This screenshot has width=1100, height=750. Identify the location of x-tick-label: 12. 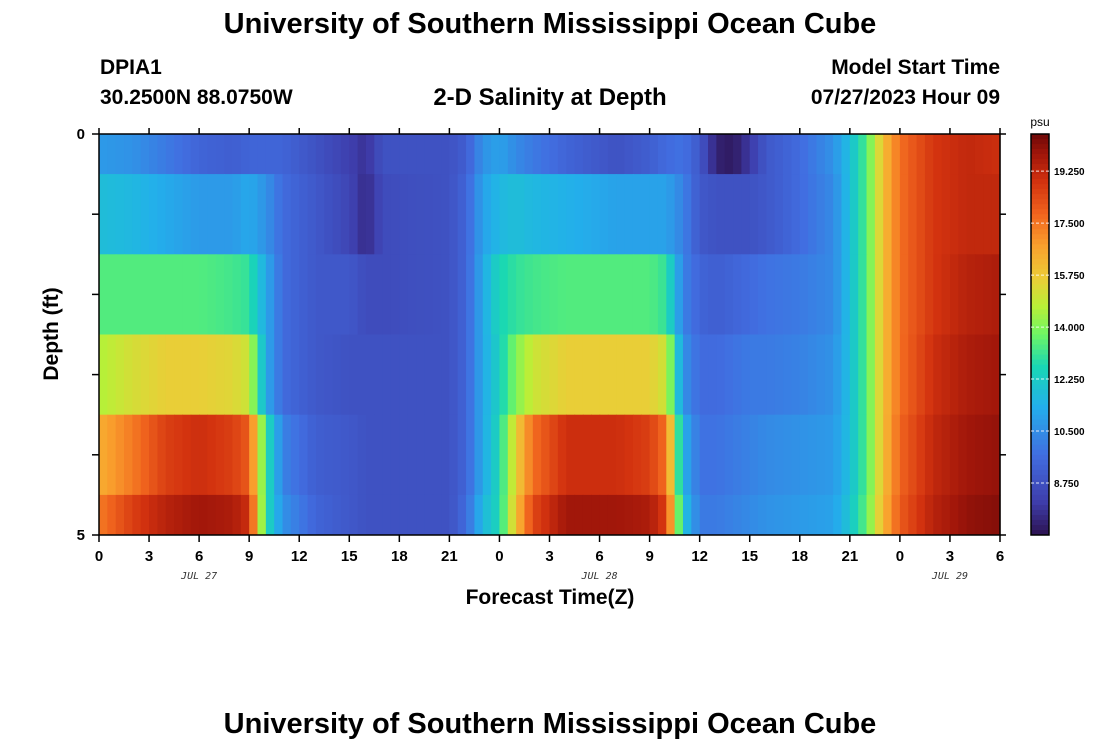
(299, 556).